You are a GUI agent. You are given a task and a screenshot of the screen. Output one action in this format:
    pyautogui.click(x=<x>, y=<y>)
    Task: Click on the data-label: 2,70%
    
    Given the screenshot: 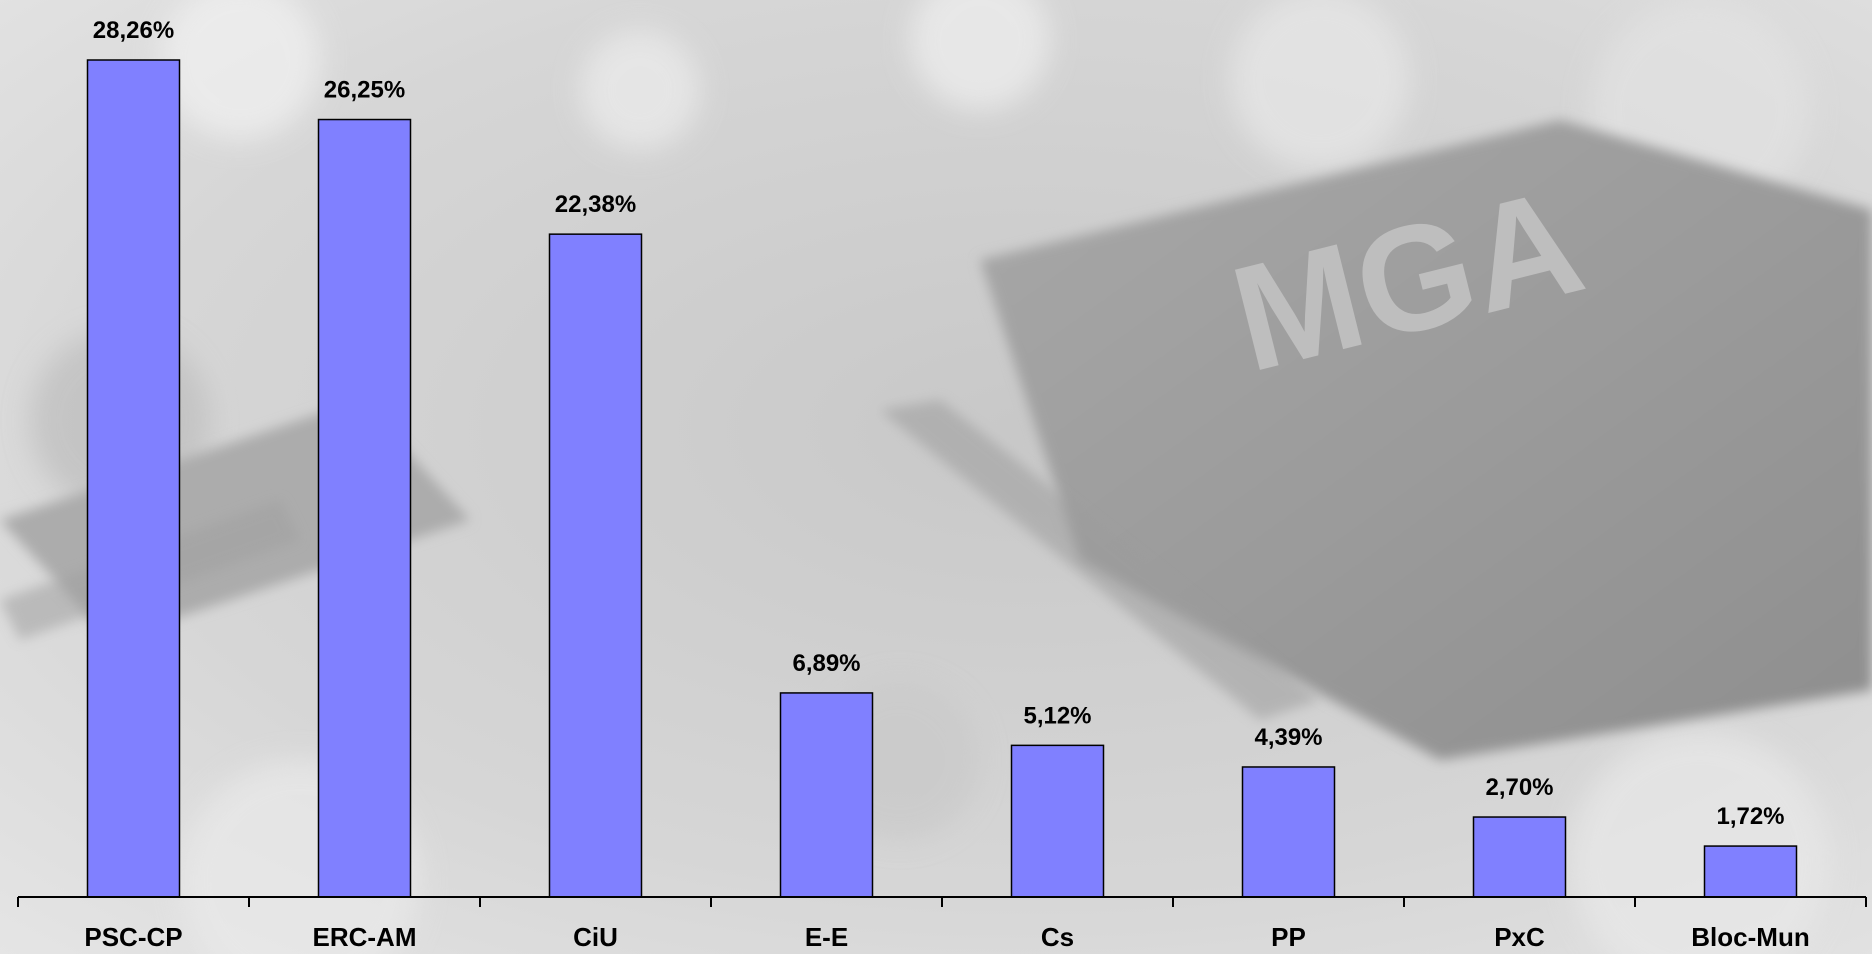 What is the action you would take?
    pyautogui.click(x=1519, y=787)
    